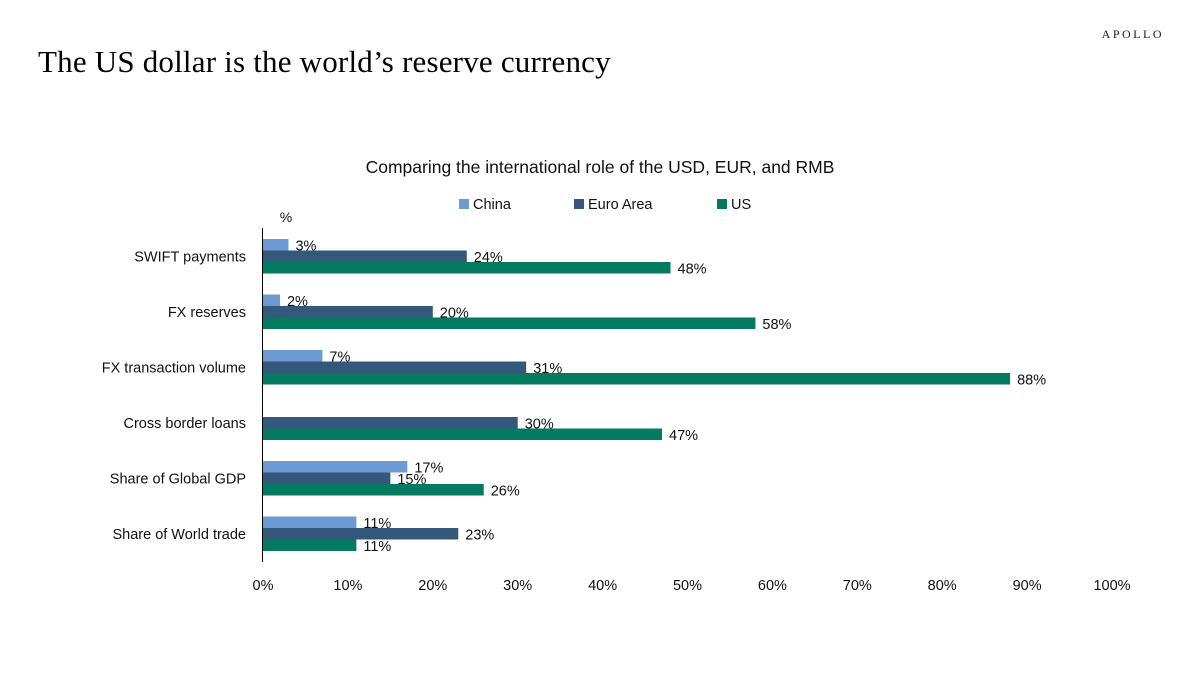 The height and width of the screenshot is (675, 1200). Describe the element at coordinates (687, 586) in the screenshot. I see `x-tick-label-5: 50%` at that location.